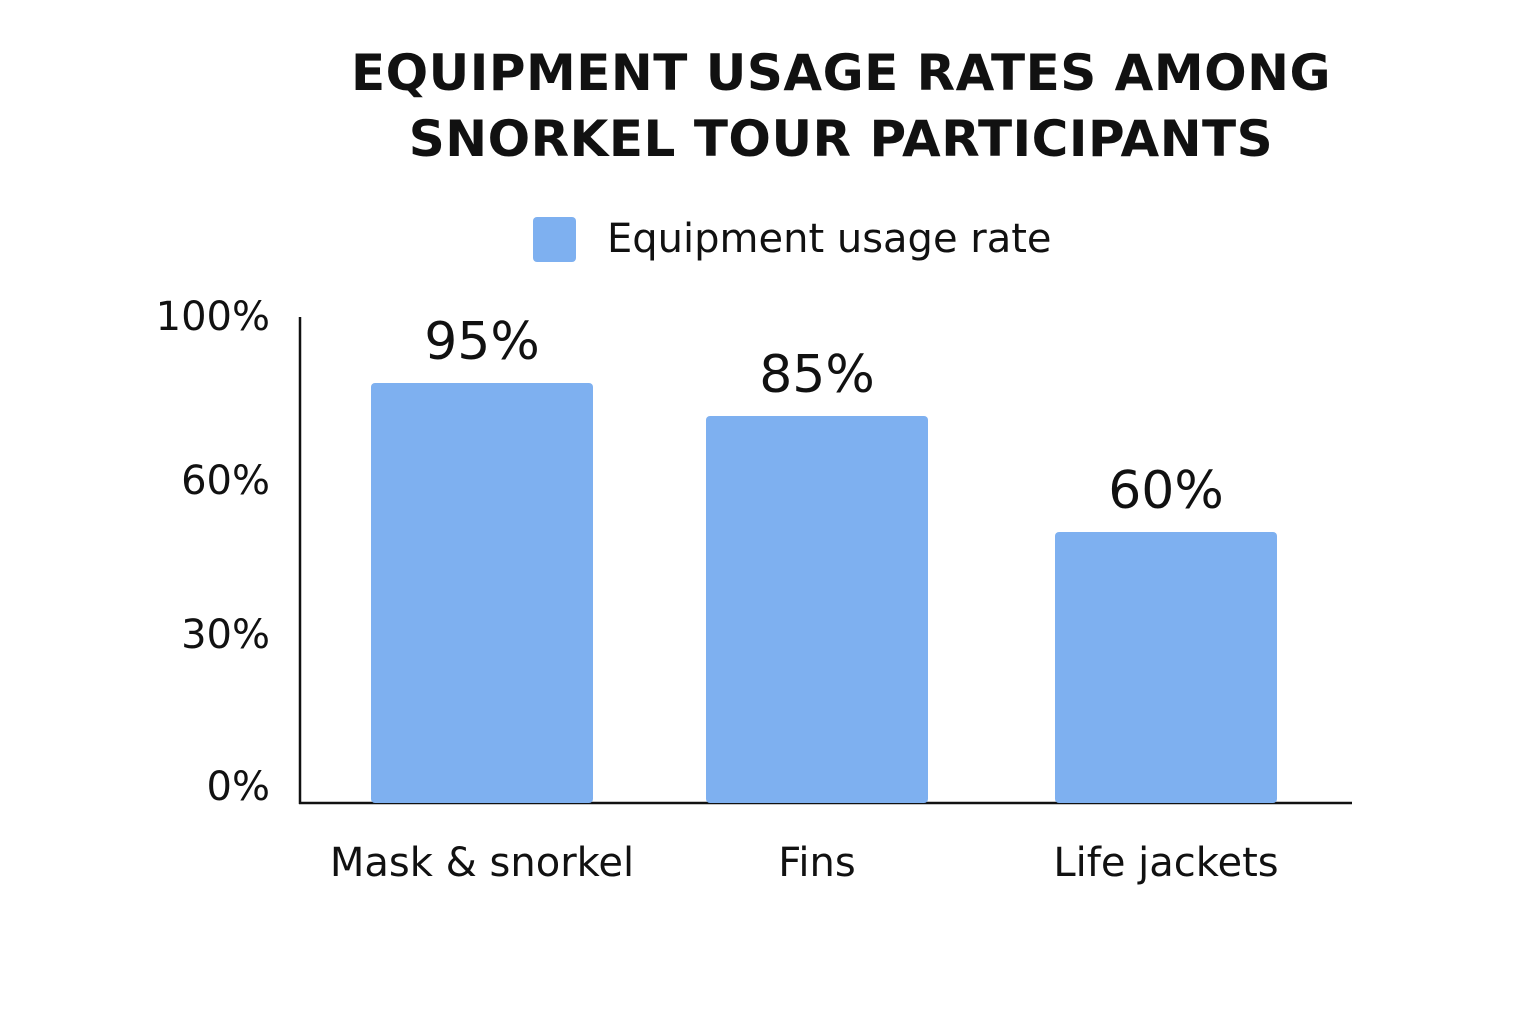 The height and width of the screenshot is (1024, 1536). What do you see at coordinates (817, 375) in the screenshot?
I see `data-label: 85%` at bounding box center [817, 375].